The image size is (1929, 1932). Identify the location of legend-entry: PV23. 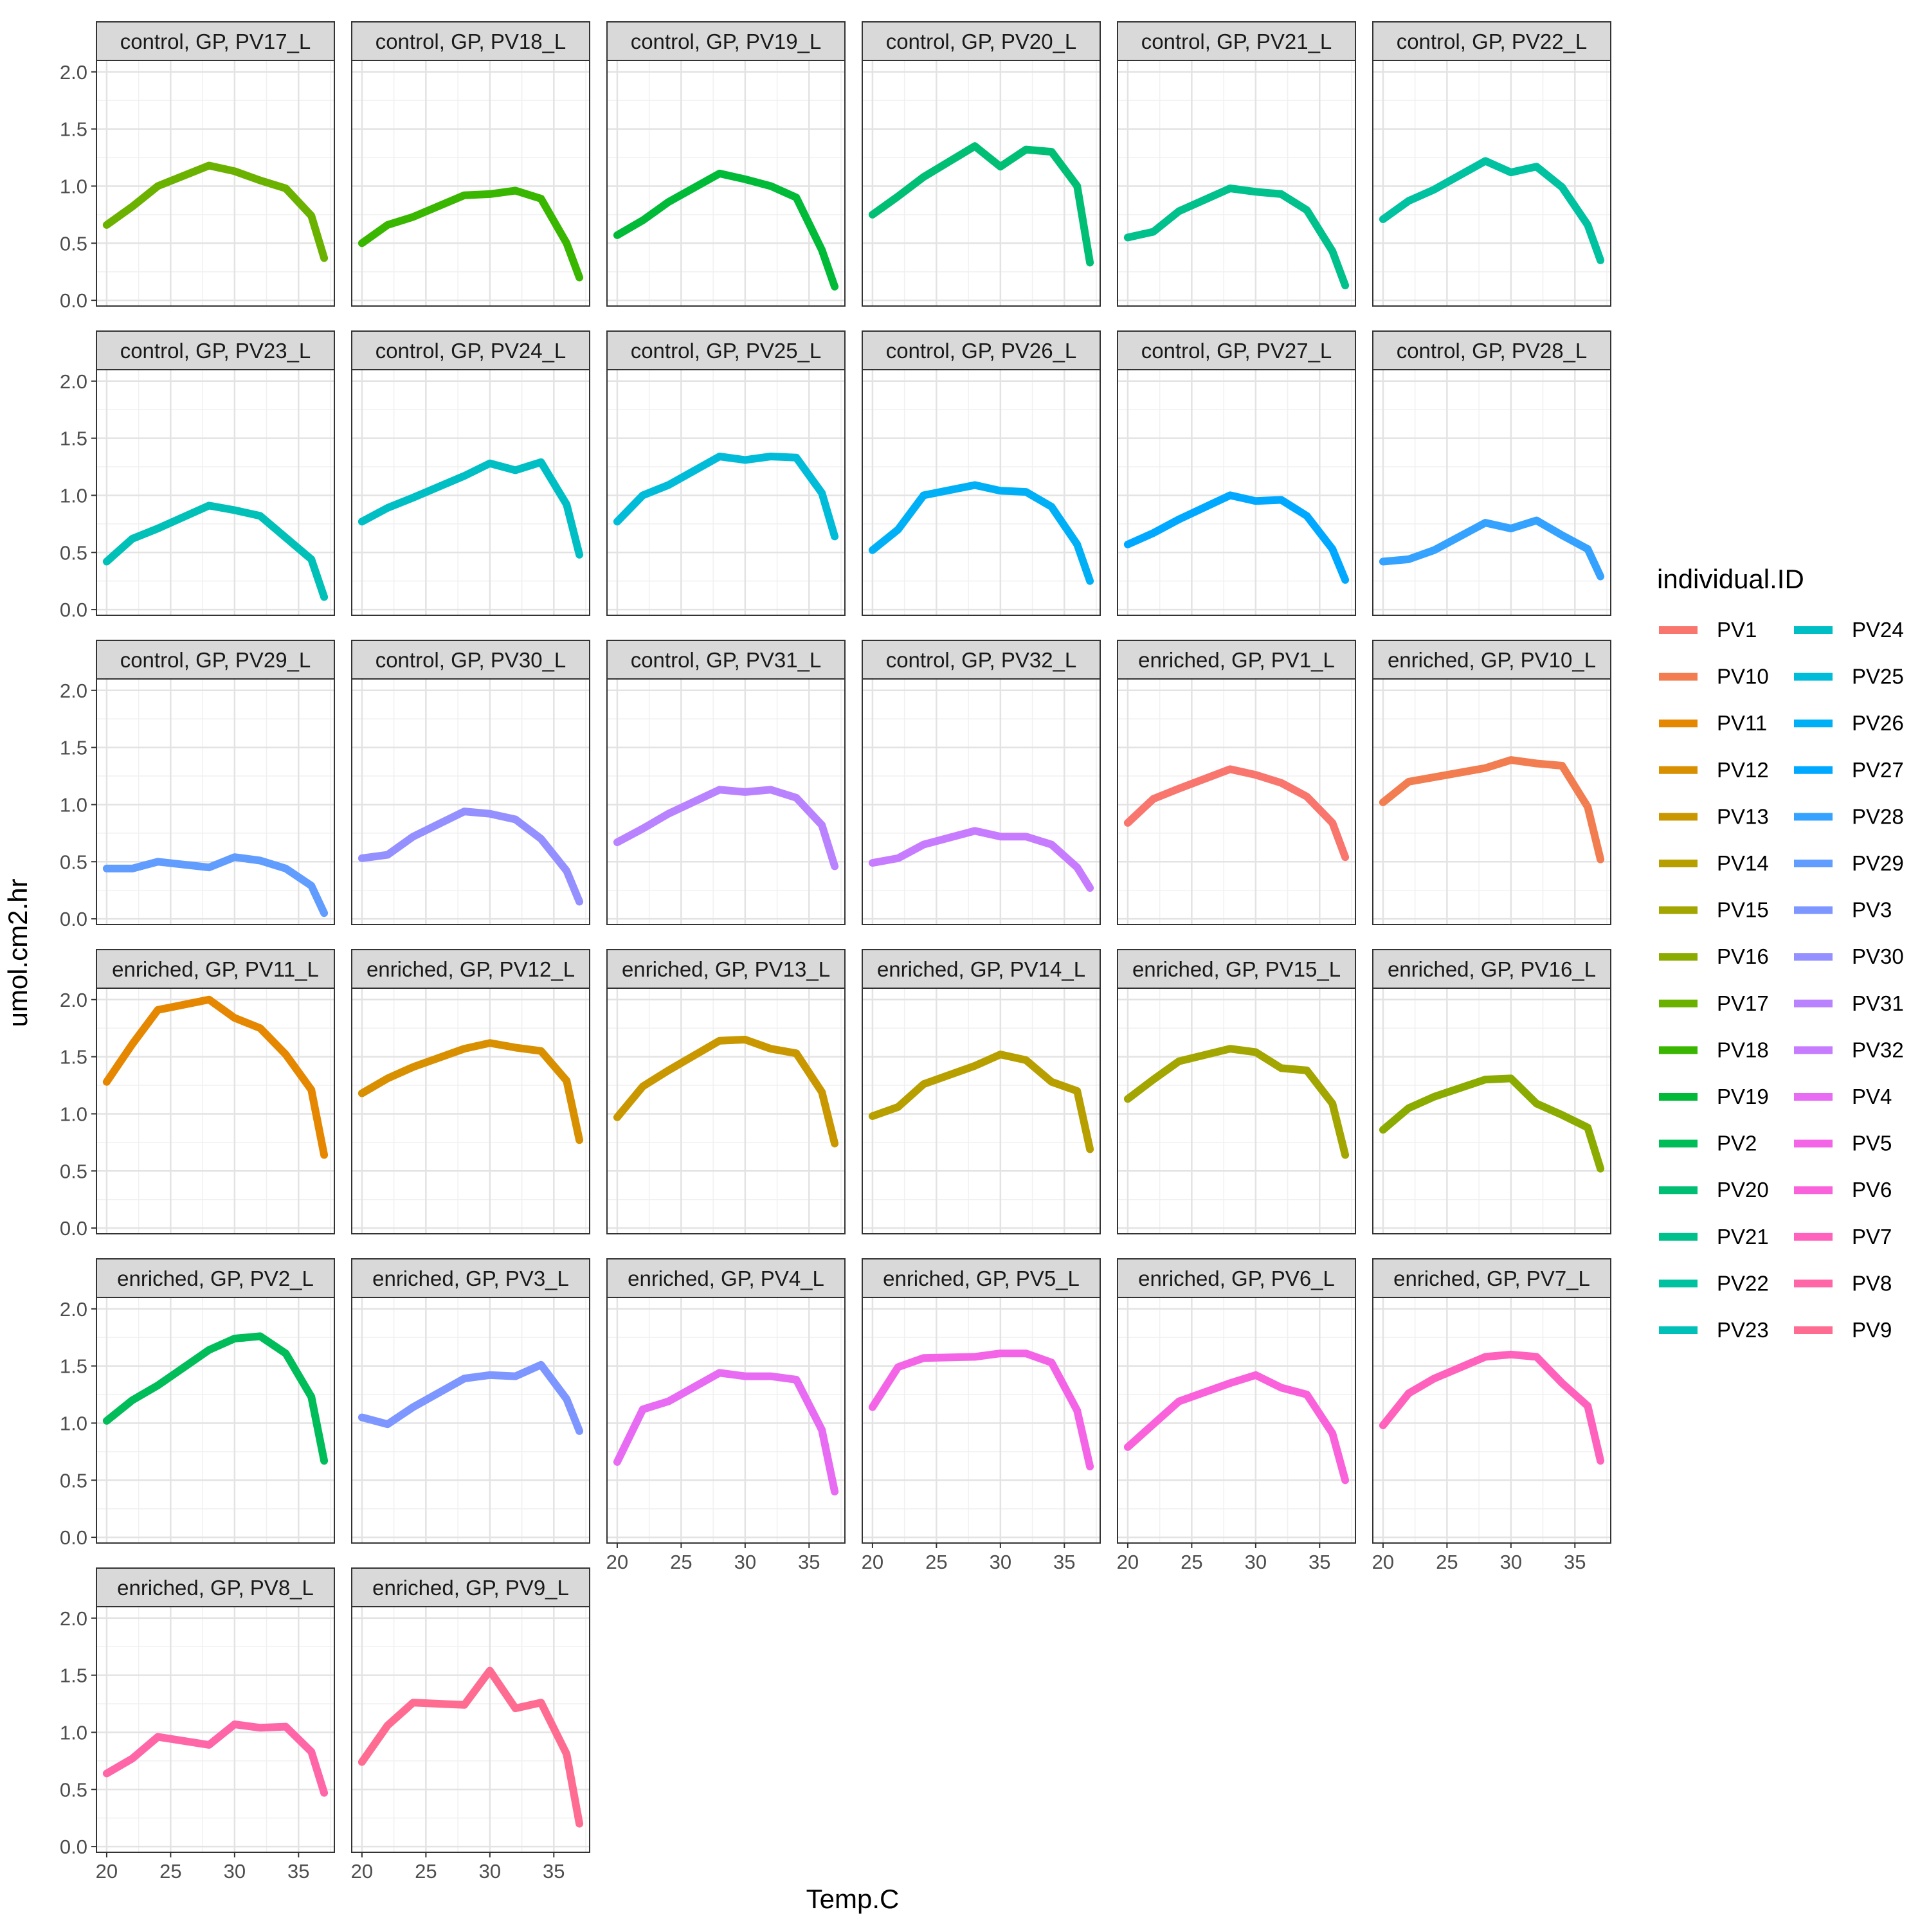
(1714, 1330).